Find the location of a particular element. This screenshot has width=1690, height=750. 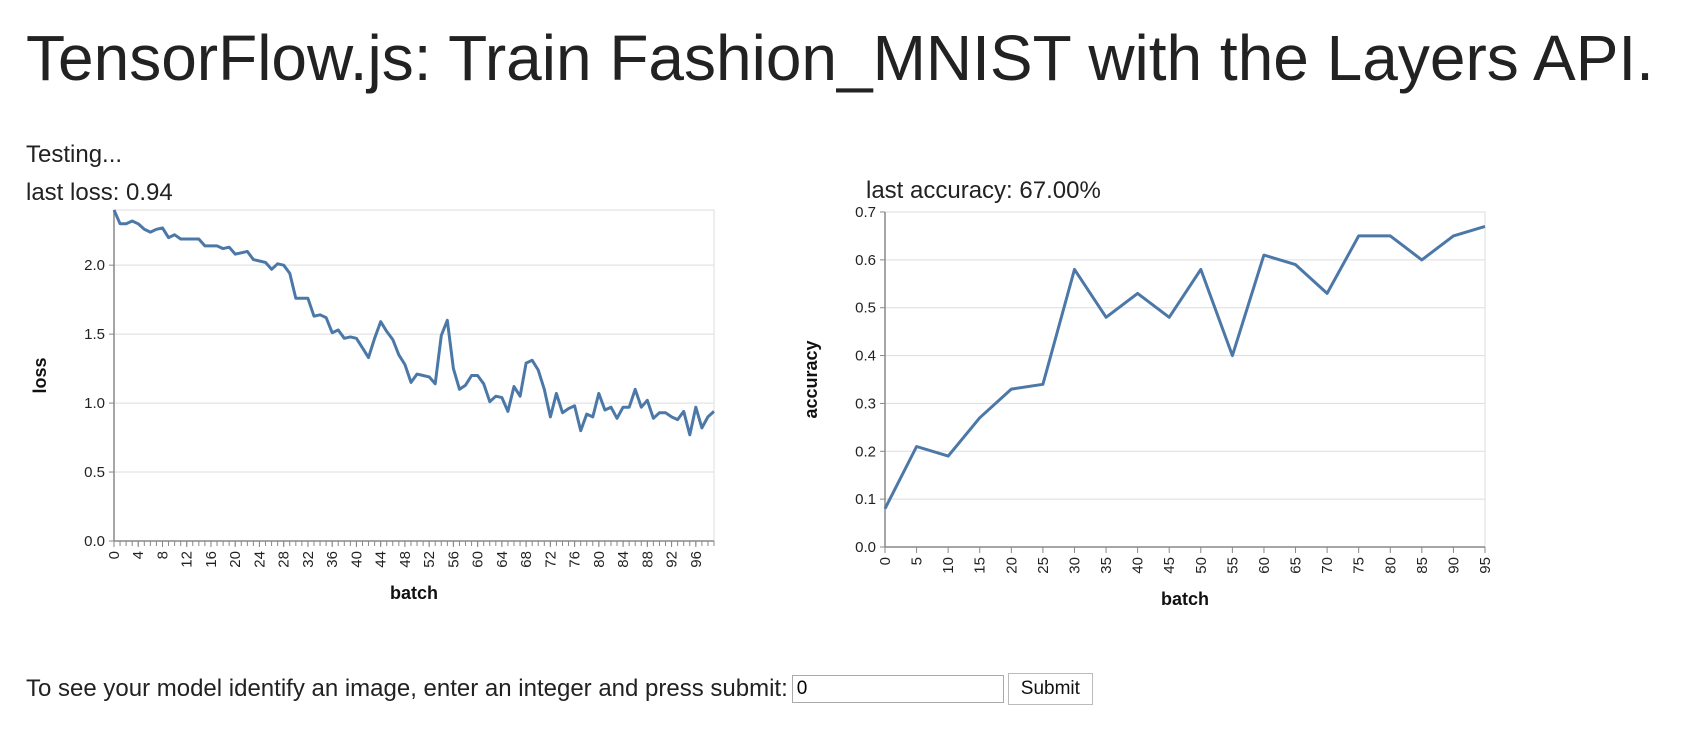

accuracy-x-tick-label: 25 is located at coordinates (1043, 565).